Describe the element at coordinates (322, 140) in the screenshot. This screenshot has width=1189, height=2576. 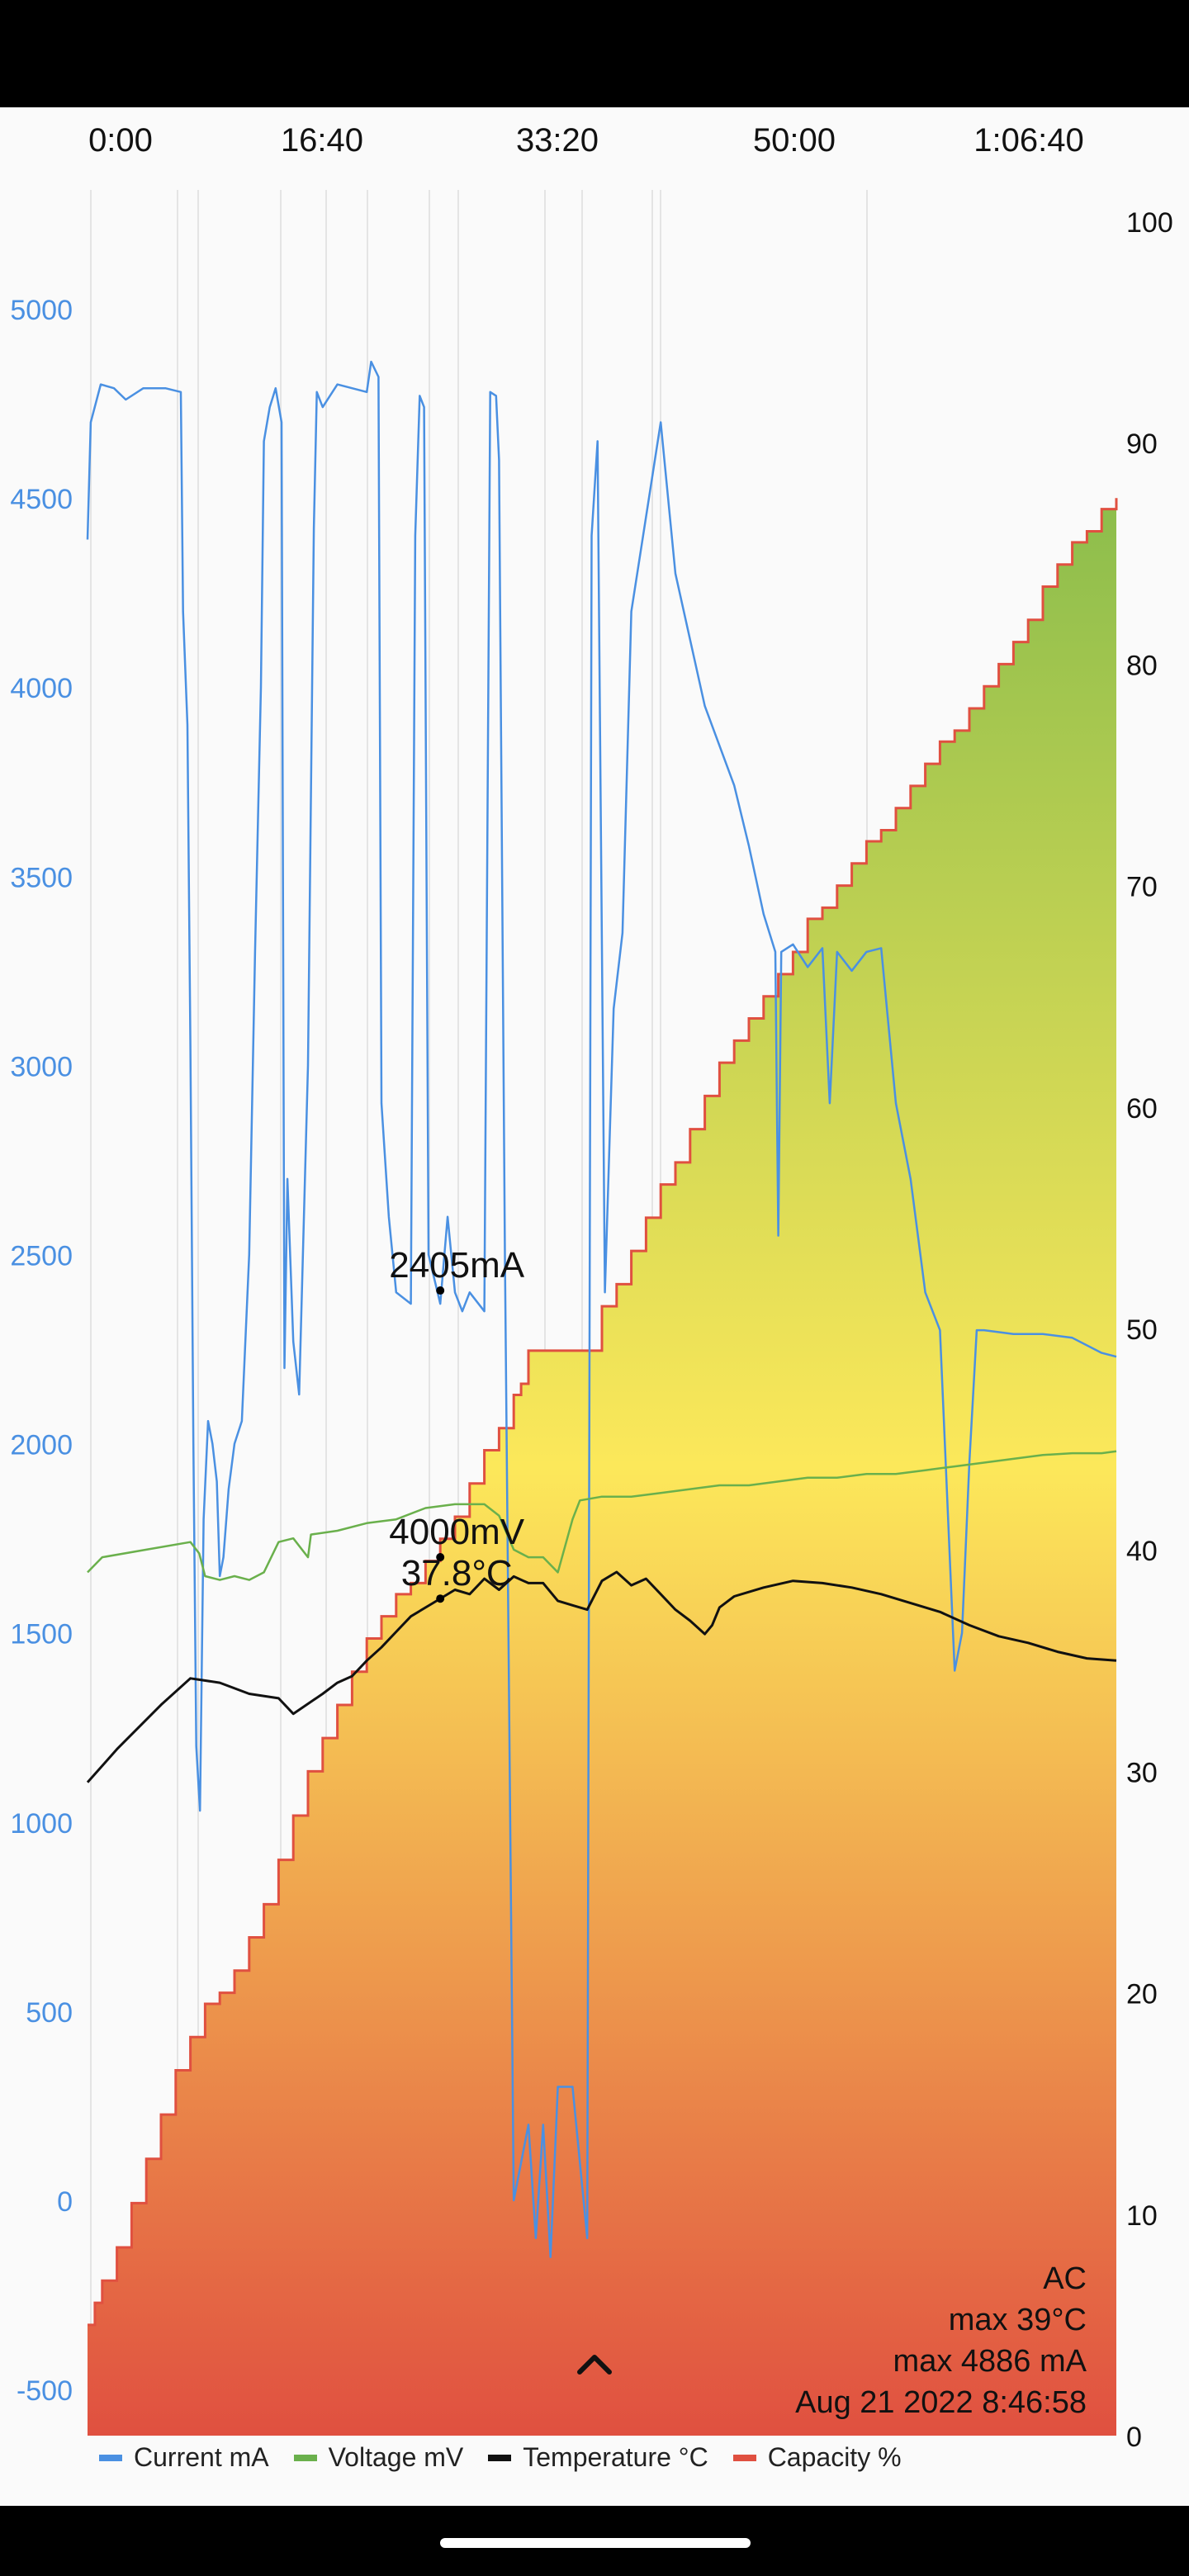
I see `x-tick-label: 16:40` at that location.